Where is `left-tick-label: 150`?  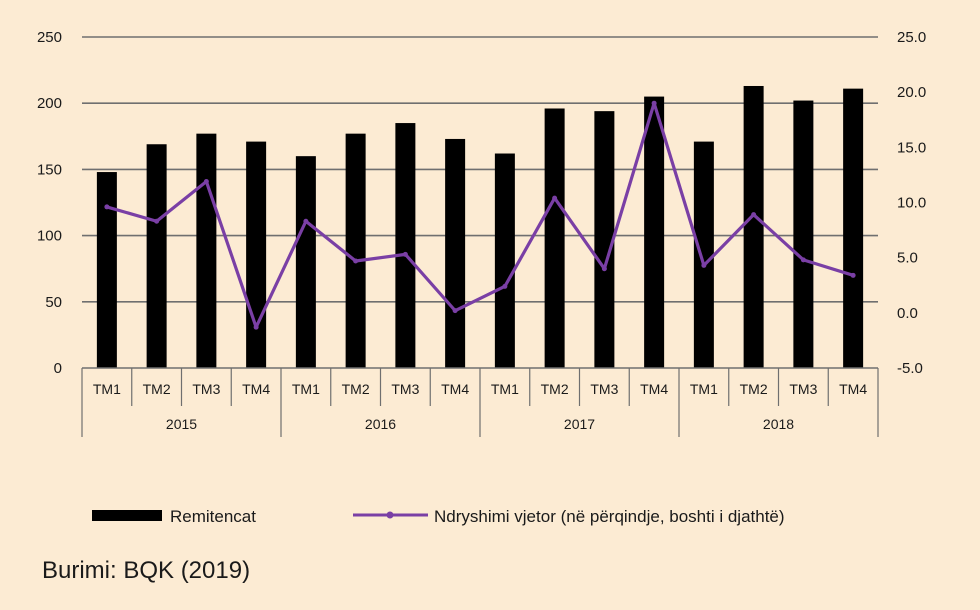 left-tick-label: 150 is located at coordinates (49, 169).